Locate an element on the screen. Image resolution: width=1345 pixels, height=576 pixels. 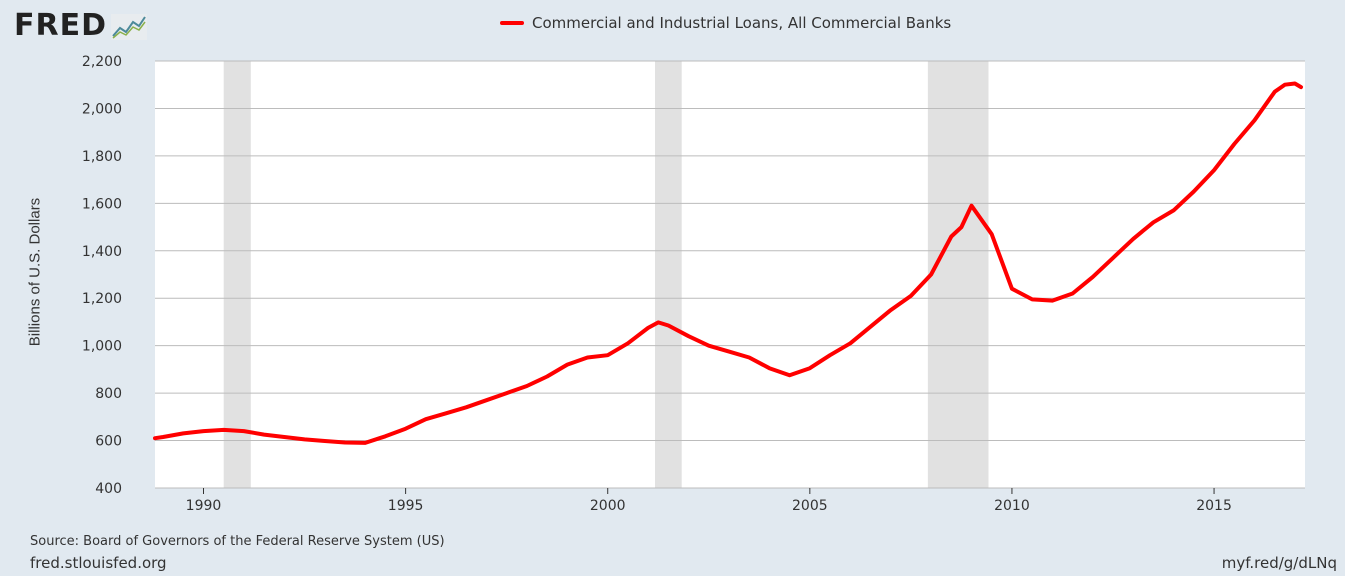
y-tick-label: 1,600 is located at coordinates (102, 204).